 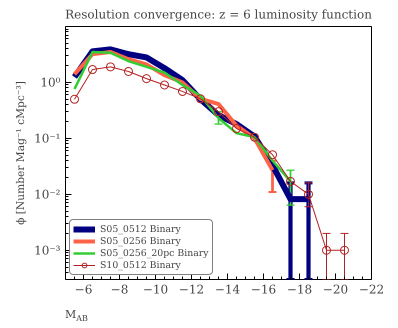 I want to click on y-axis-title: ϕ [Number Mag⁻¹ cMpc⁻³], so click(x=21, y=153).